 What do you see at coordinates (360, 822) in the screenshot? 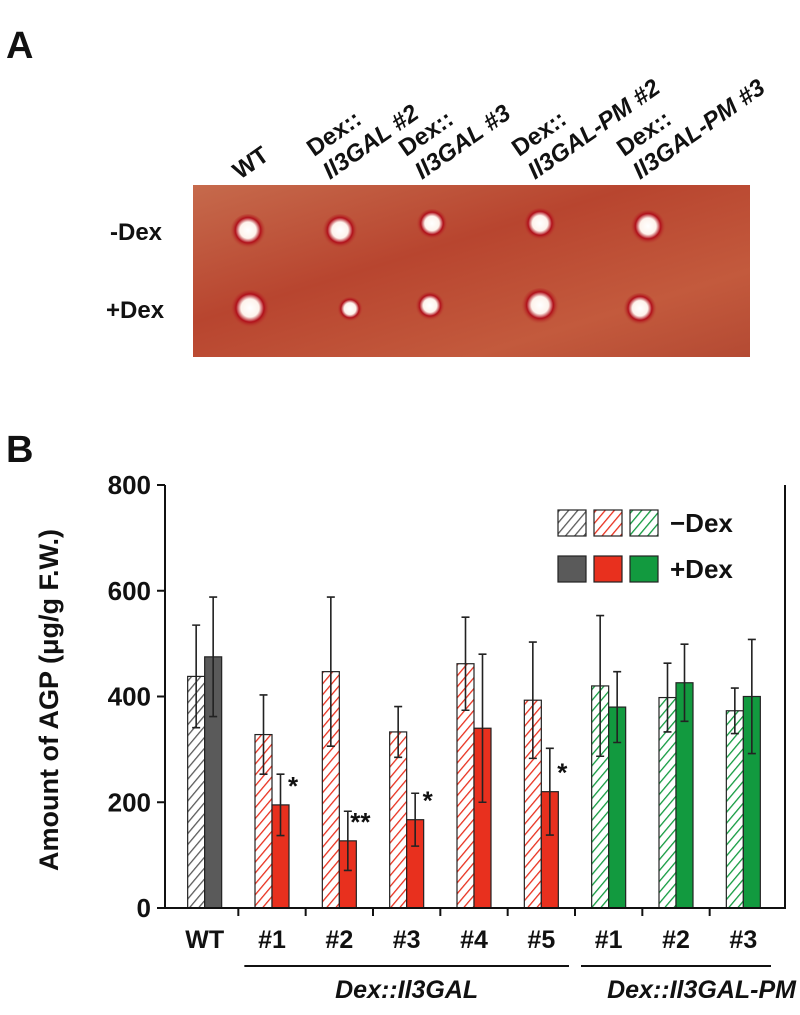
I see `significance: **` at bounding box center [360, 822].